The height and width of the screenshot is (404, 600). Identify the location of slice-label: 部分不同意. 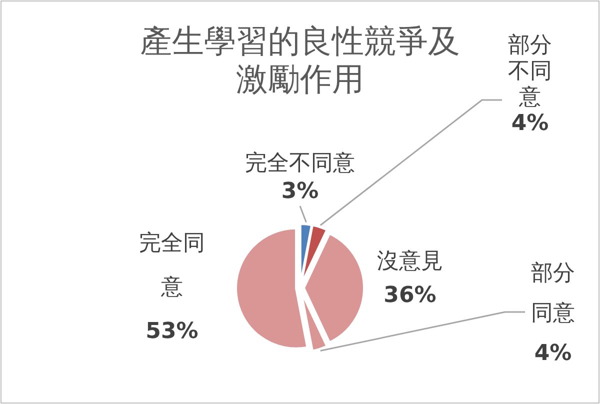
(530, 71).